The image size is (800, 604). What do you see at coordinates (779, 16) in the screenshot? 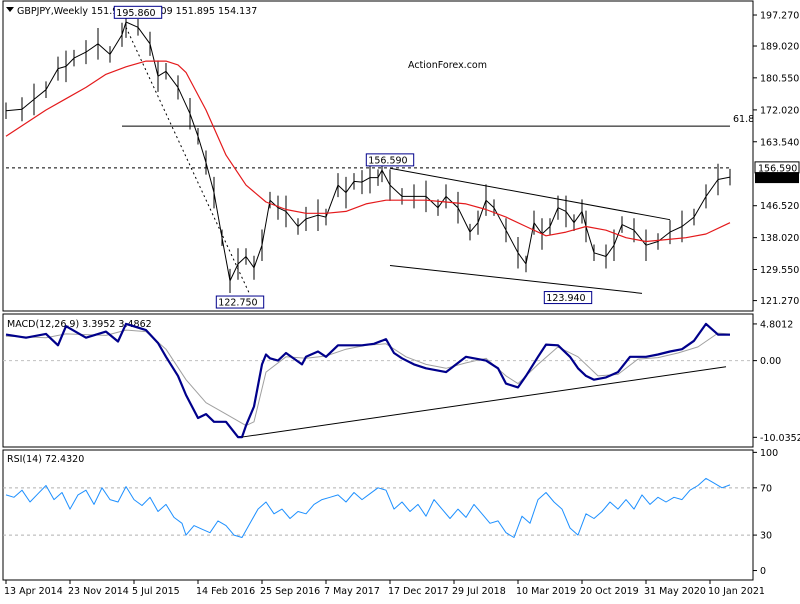
I see `price-y-tick-label: 197.270` at bounding box center [779, 16].